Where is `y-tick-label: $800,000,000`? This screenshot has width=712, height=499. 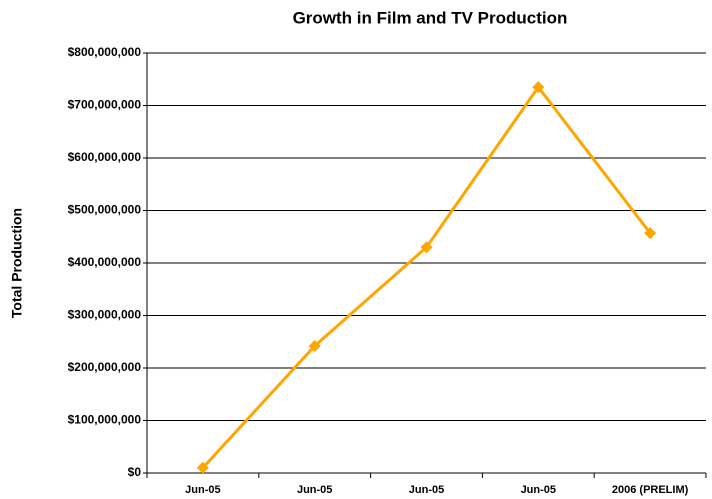 y-tick-label: $800,000,000 is located at coordinates (105, 52).